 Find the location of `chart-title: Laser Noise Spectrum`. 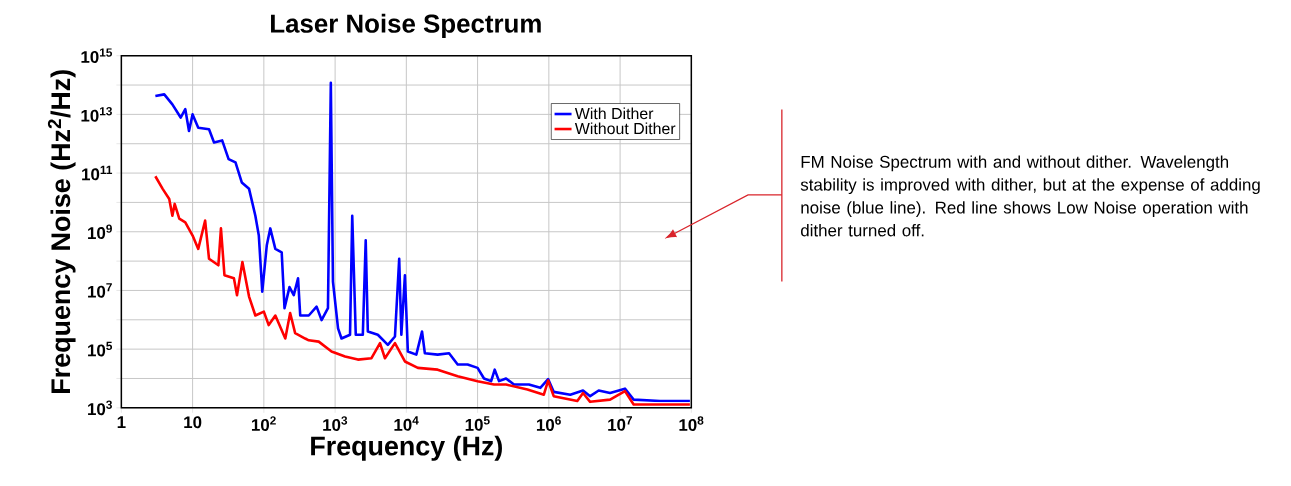

chart-title: Laser Noise Spectrum is located at coordinates (406, 25).